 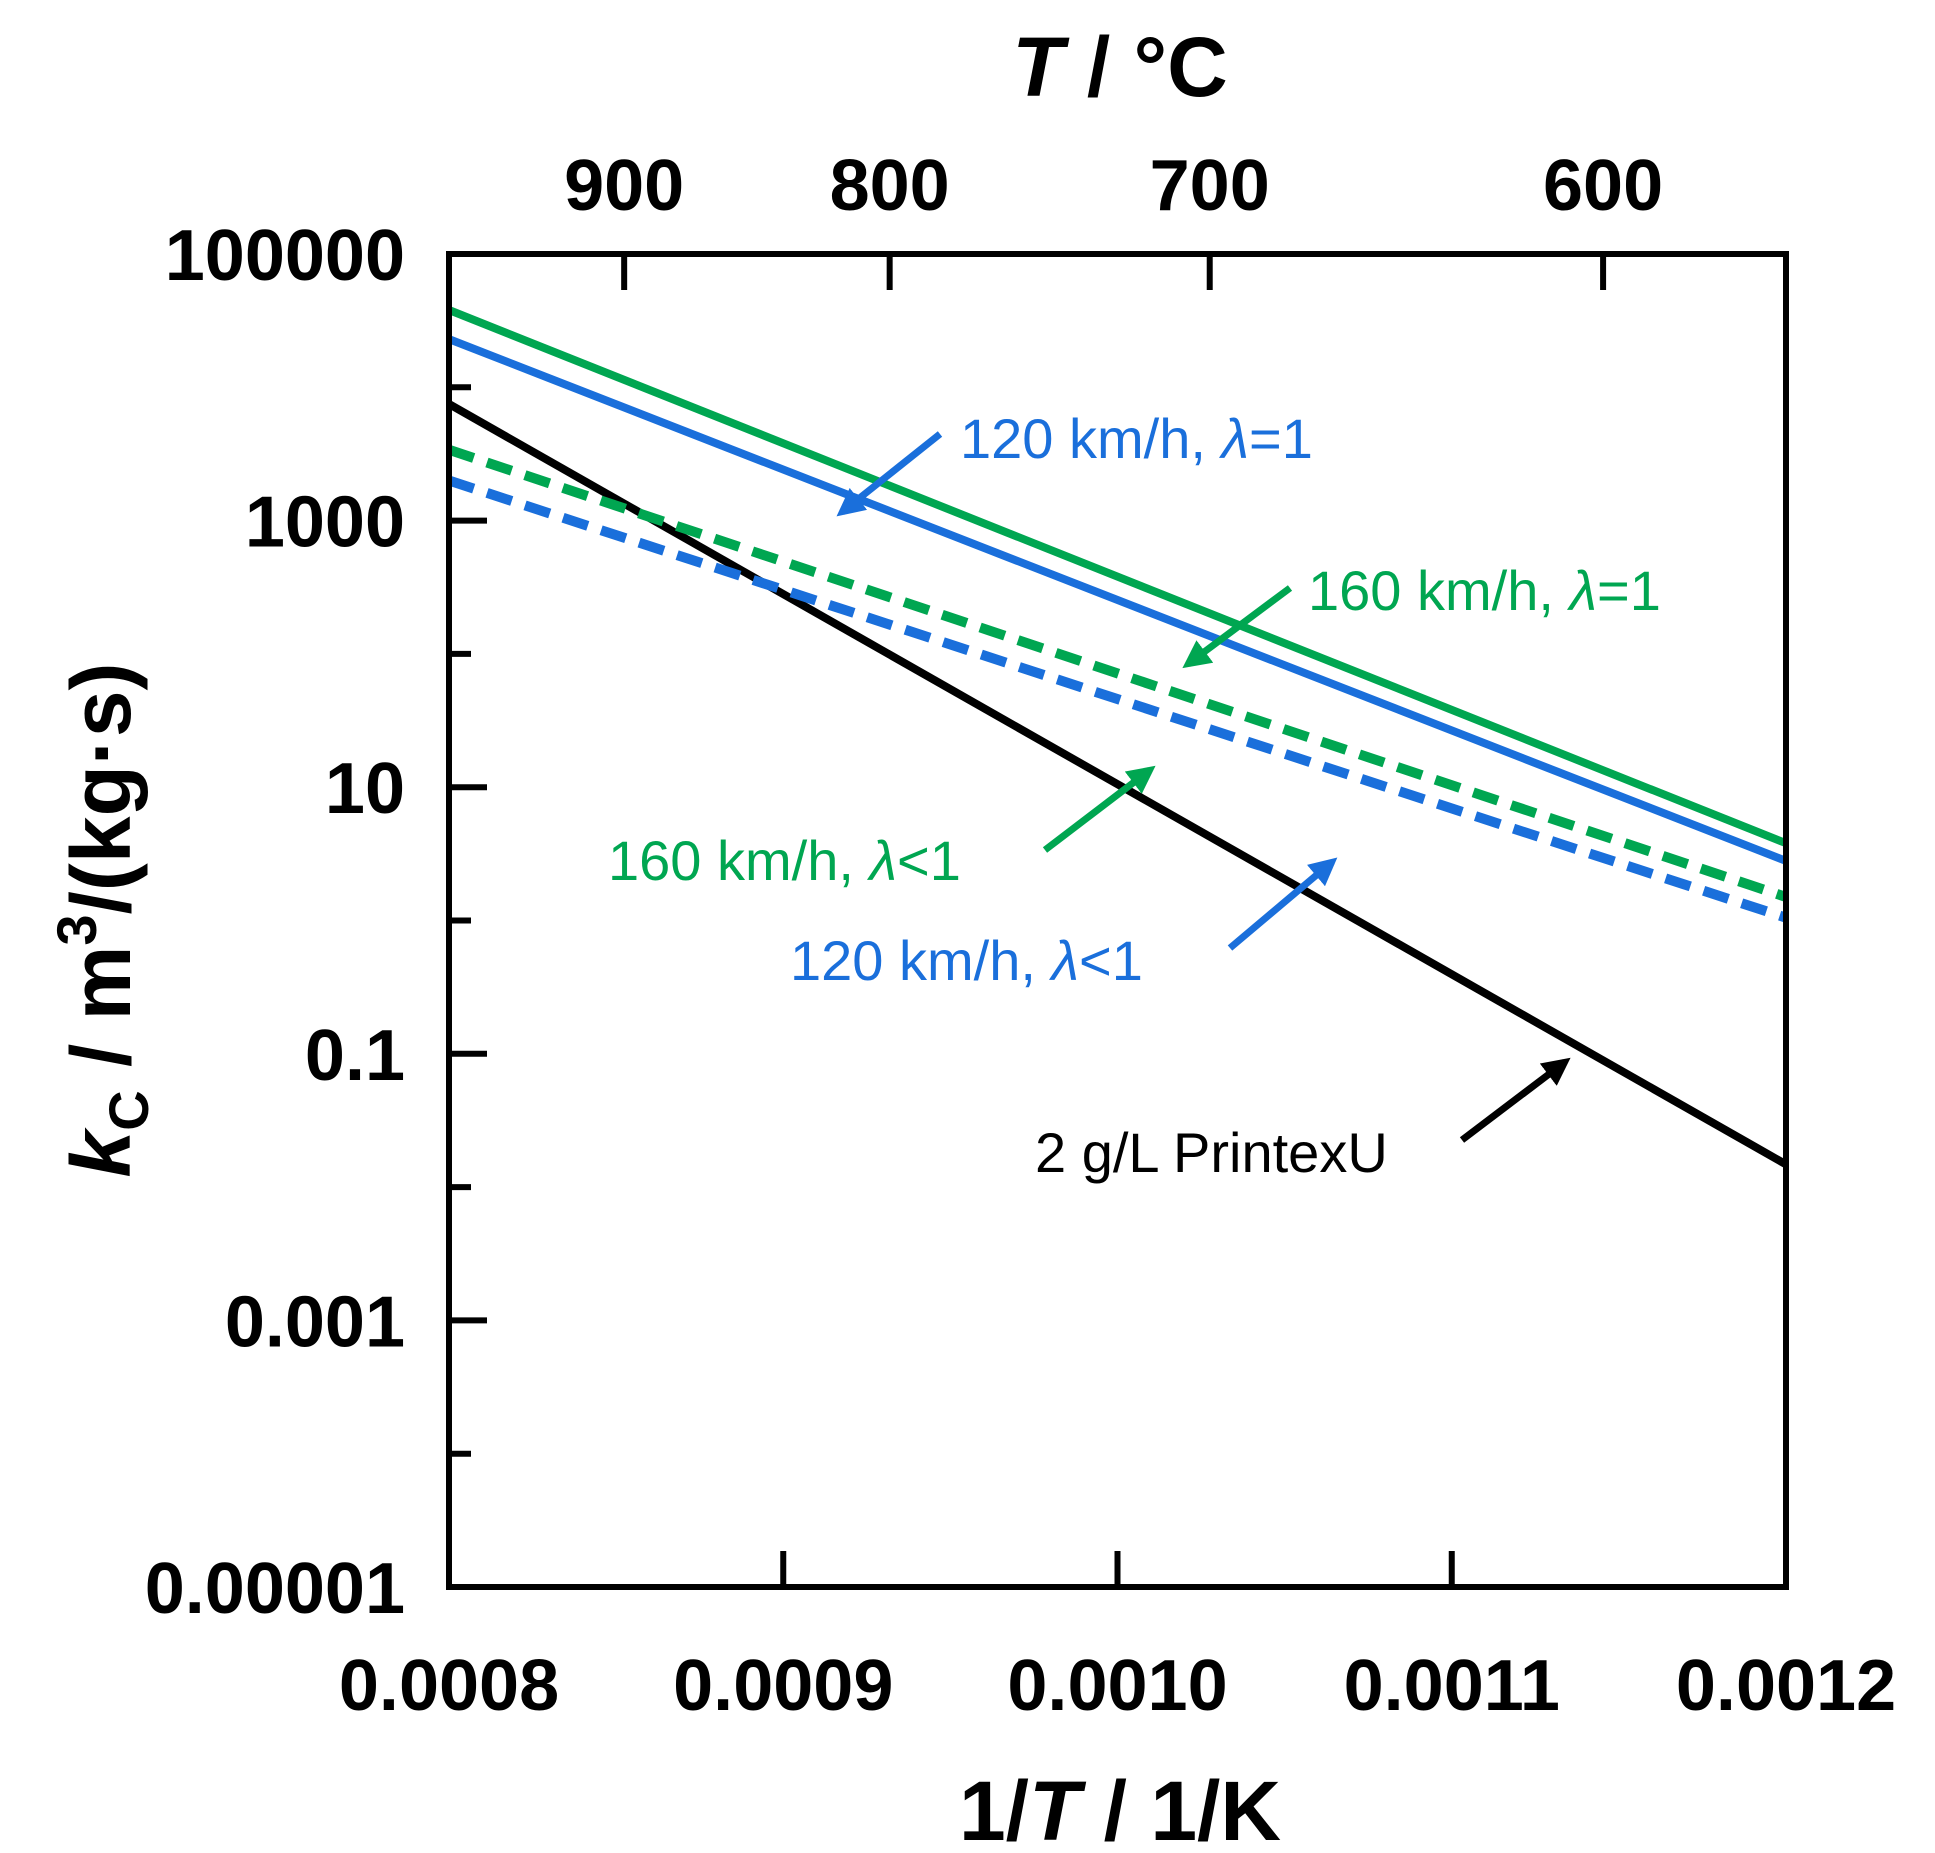 I want to click on y-tick-label: 10, so click(x=365, y=789).